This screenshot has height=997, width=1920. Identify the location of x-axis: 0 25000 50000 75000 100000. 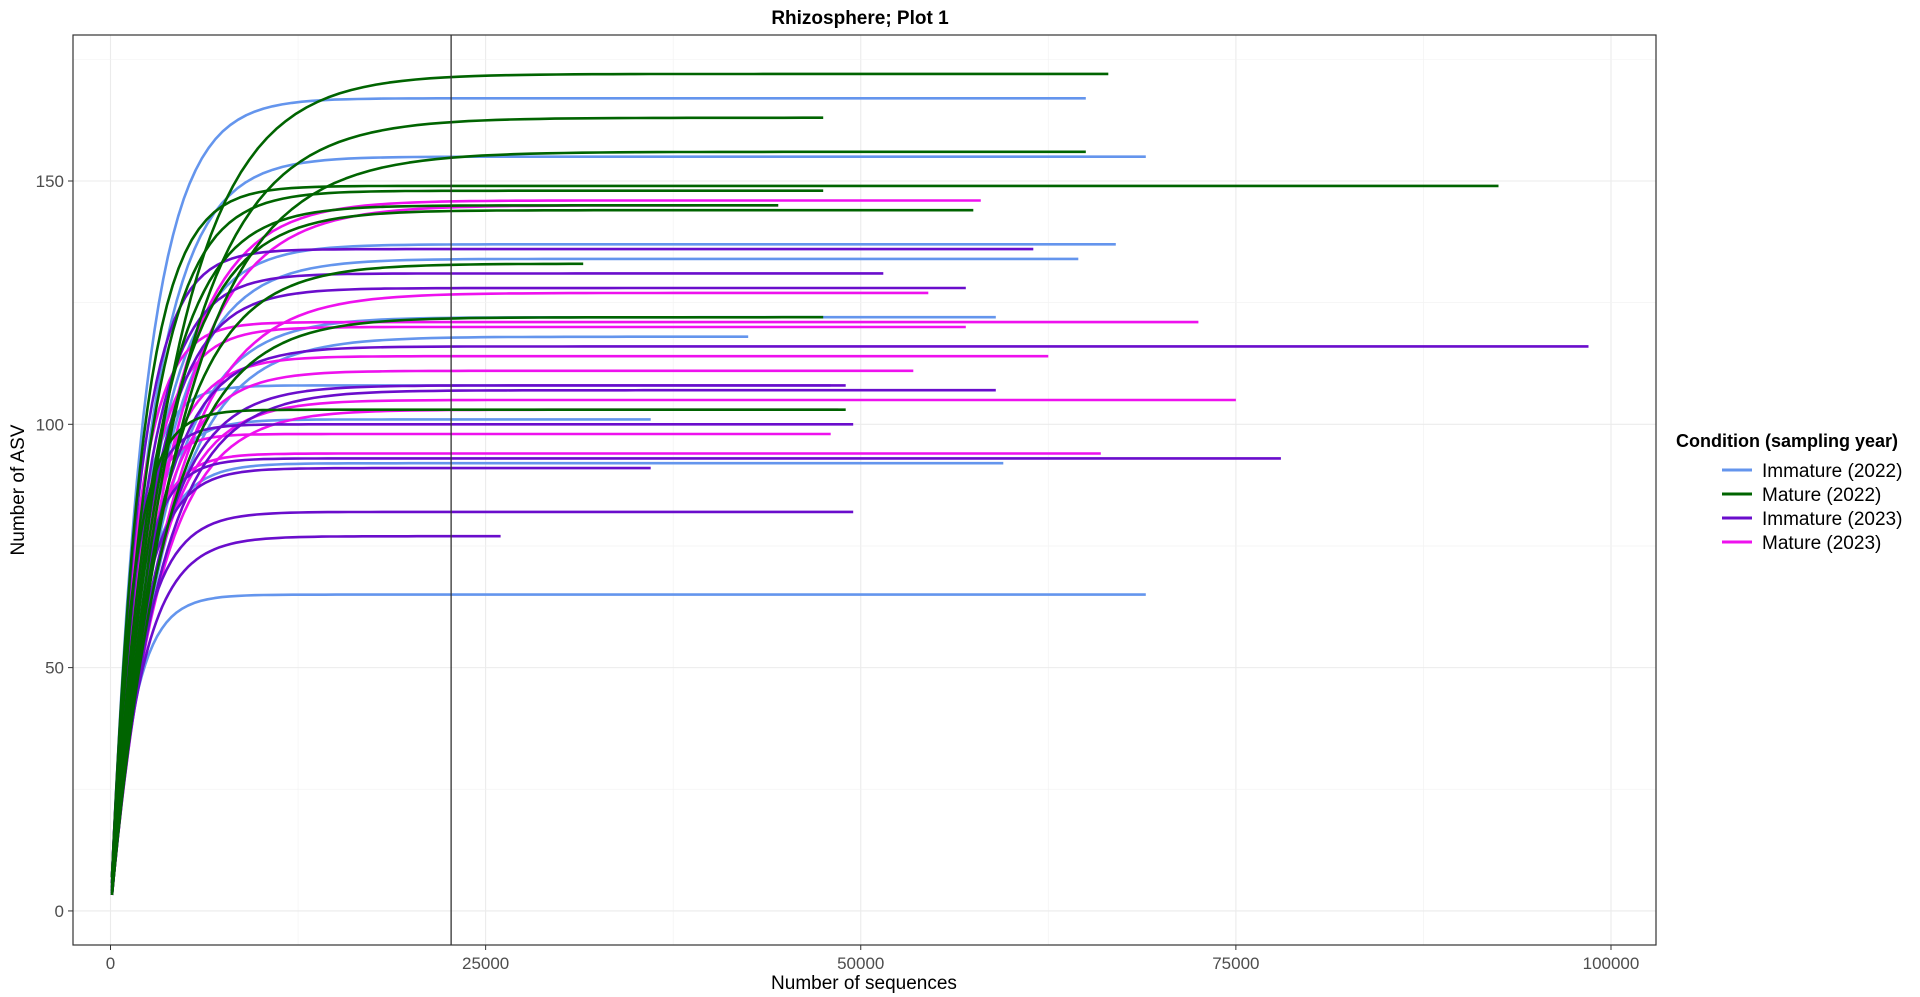
(873, 959).